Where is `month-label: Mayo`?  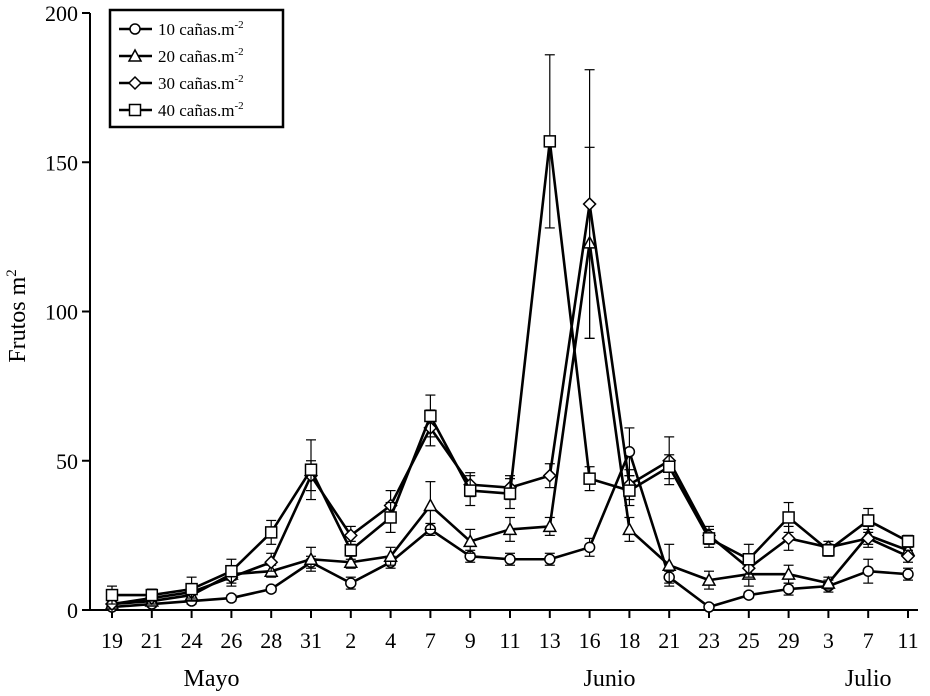 month-label: Mayo is located at coordinates (212, 679).